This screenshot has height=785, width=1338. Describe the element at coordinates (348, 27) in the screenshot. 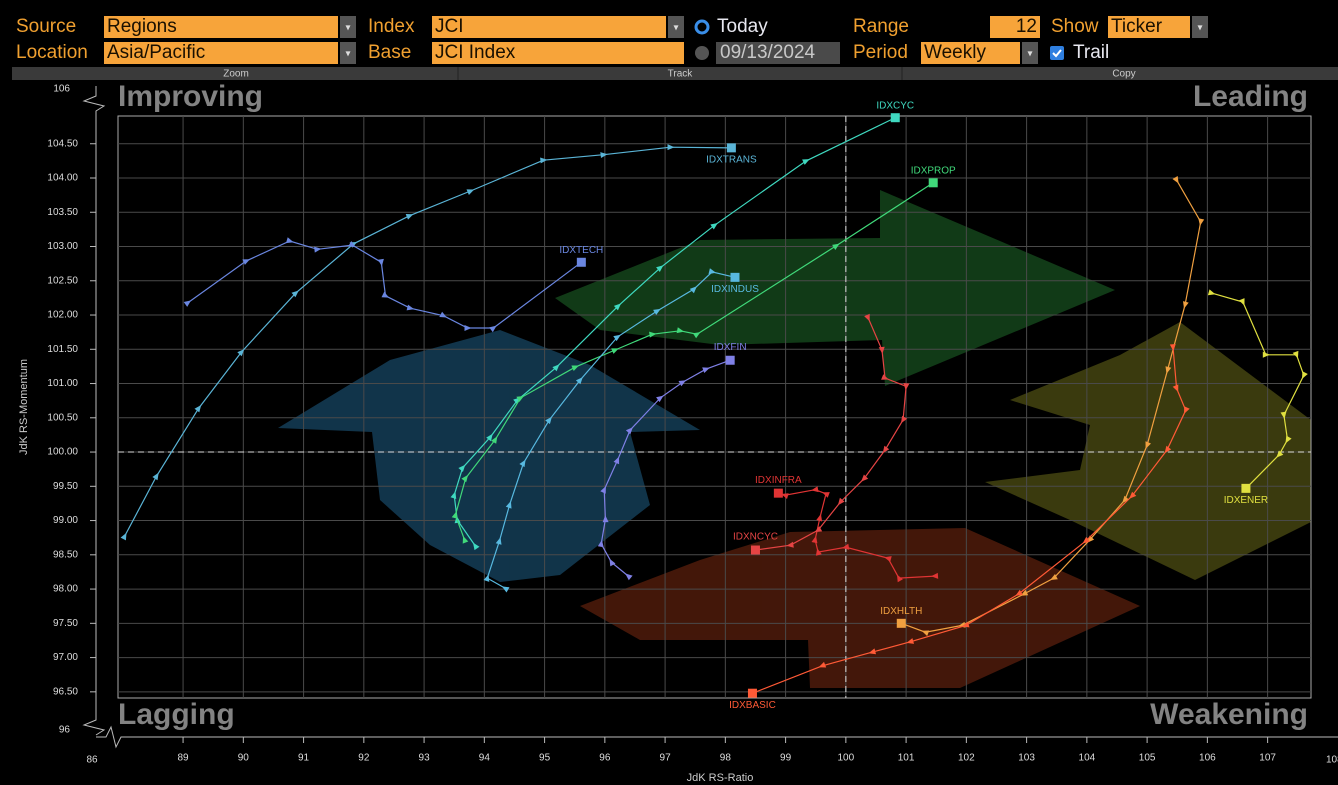

I see `source-dropdown` at that location.